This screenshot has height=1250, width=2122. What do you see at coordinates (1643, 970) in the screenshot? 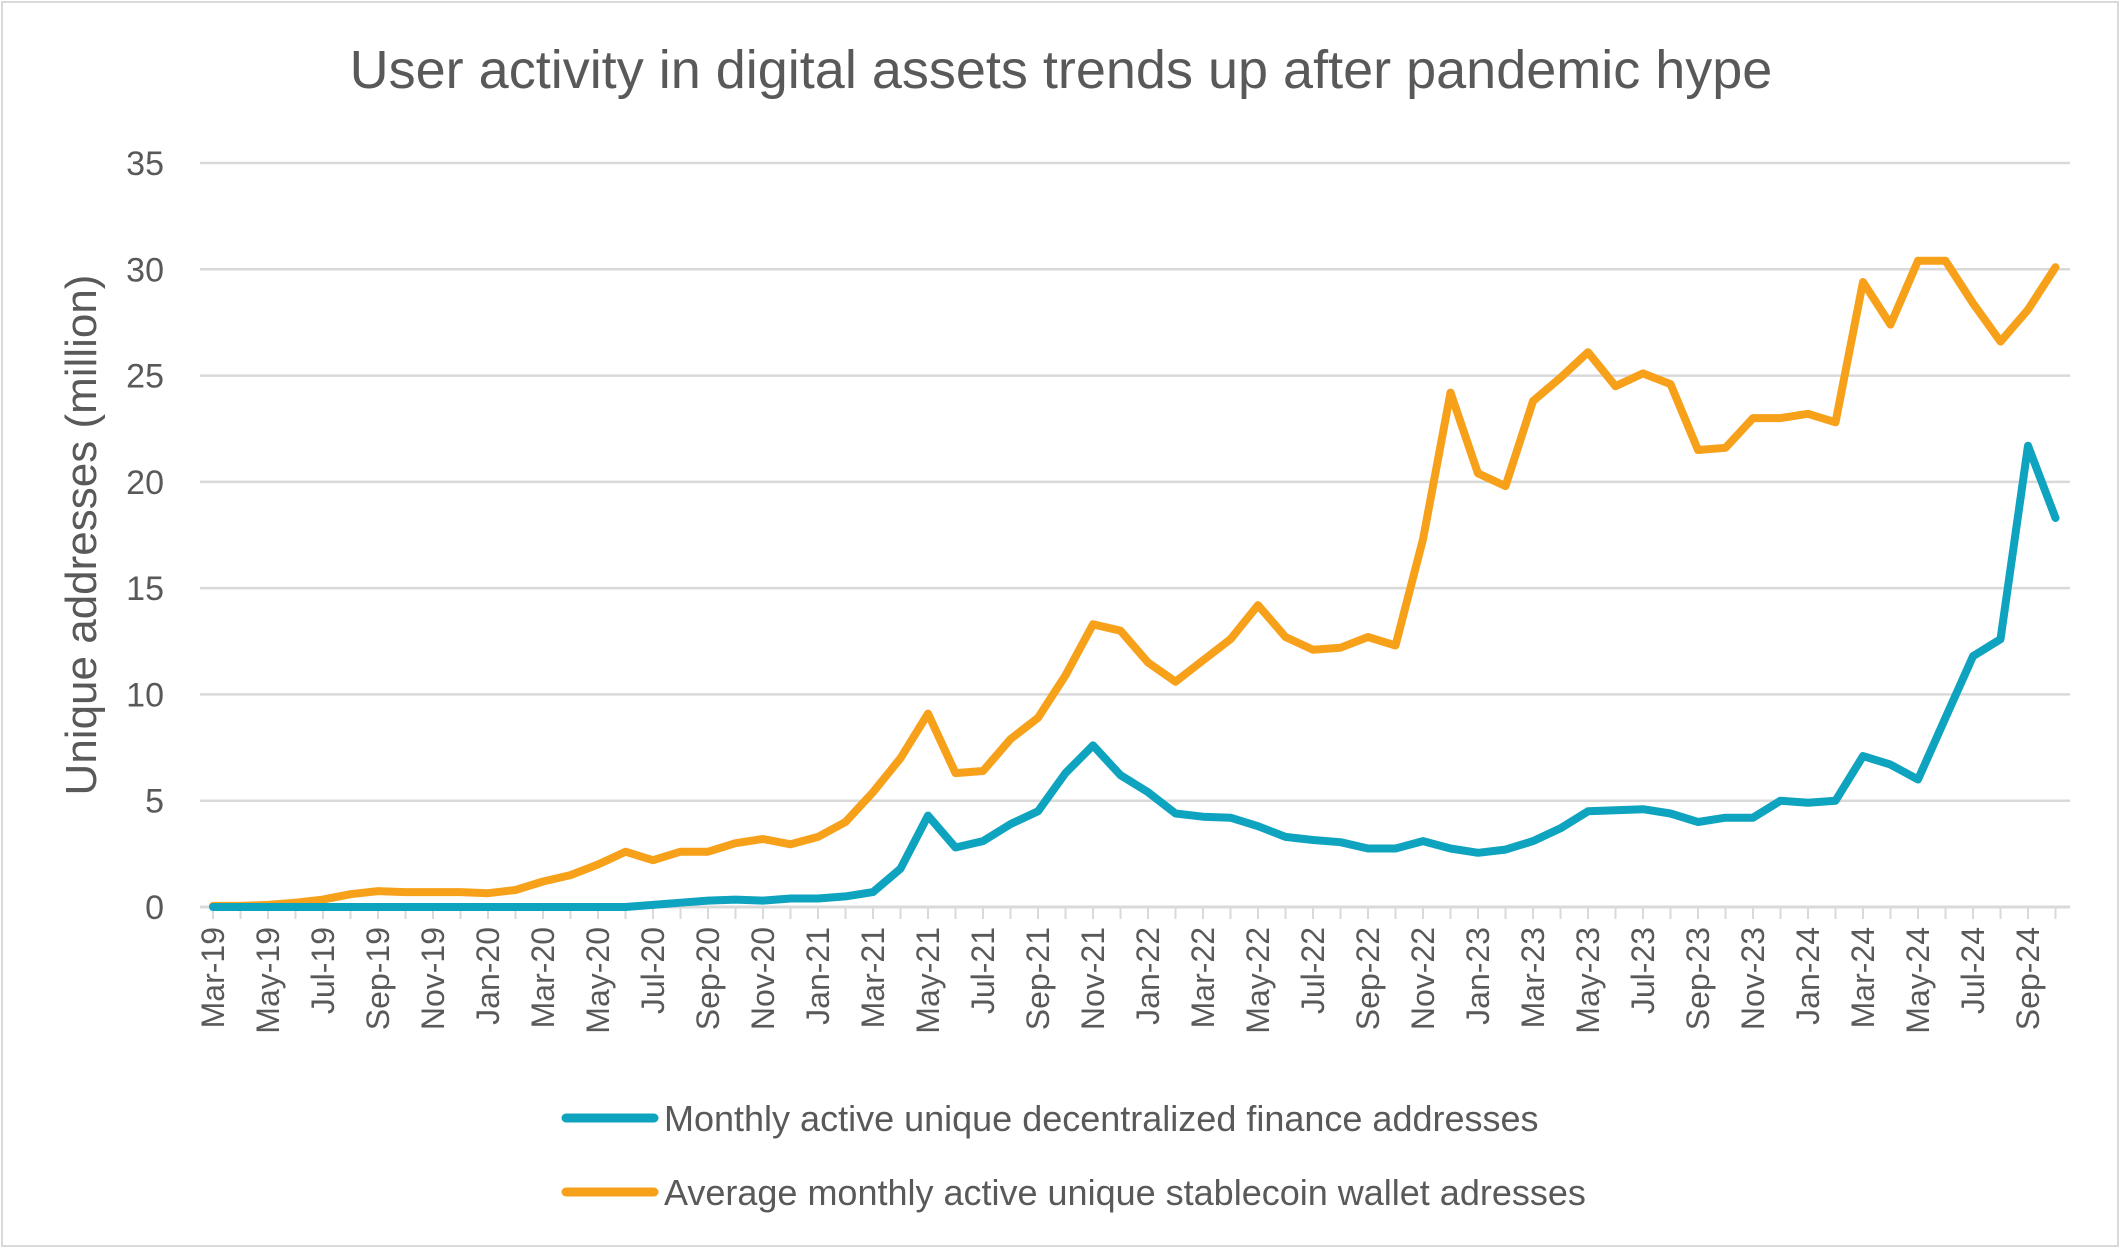
I see `x-tick-label: Jul-23` at bounding box center [1643, 970].